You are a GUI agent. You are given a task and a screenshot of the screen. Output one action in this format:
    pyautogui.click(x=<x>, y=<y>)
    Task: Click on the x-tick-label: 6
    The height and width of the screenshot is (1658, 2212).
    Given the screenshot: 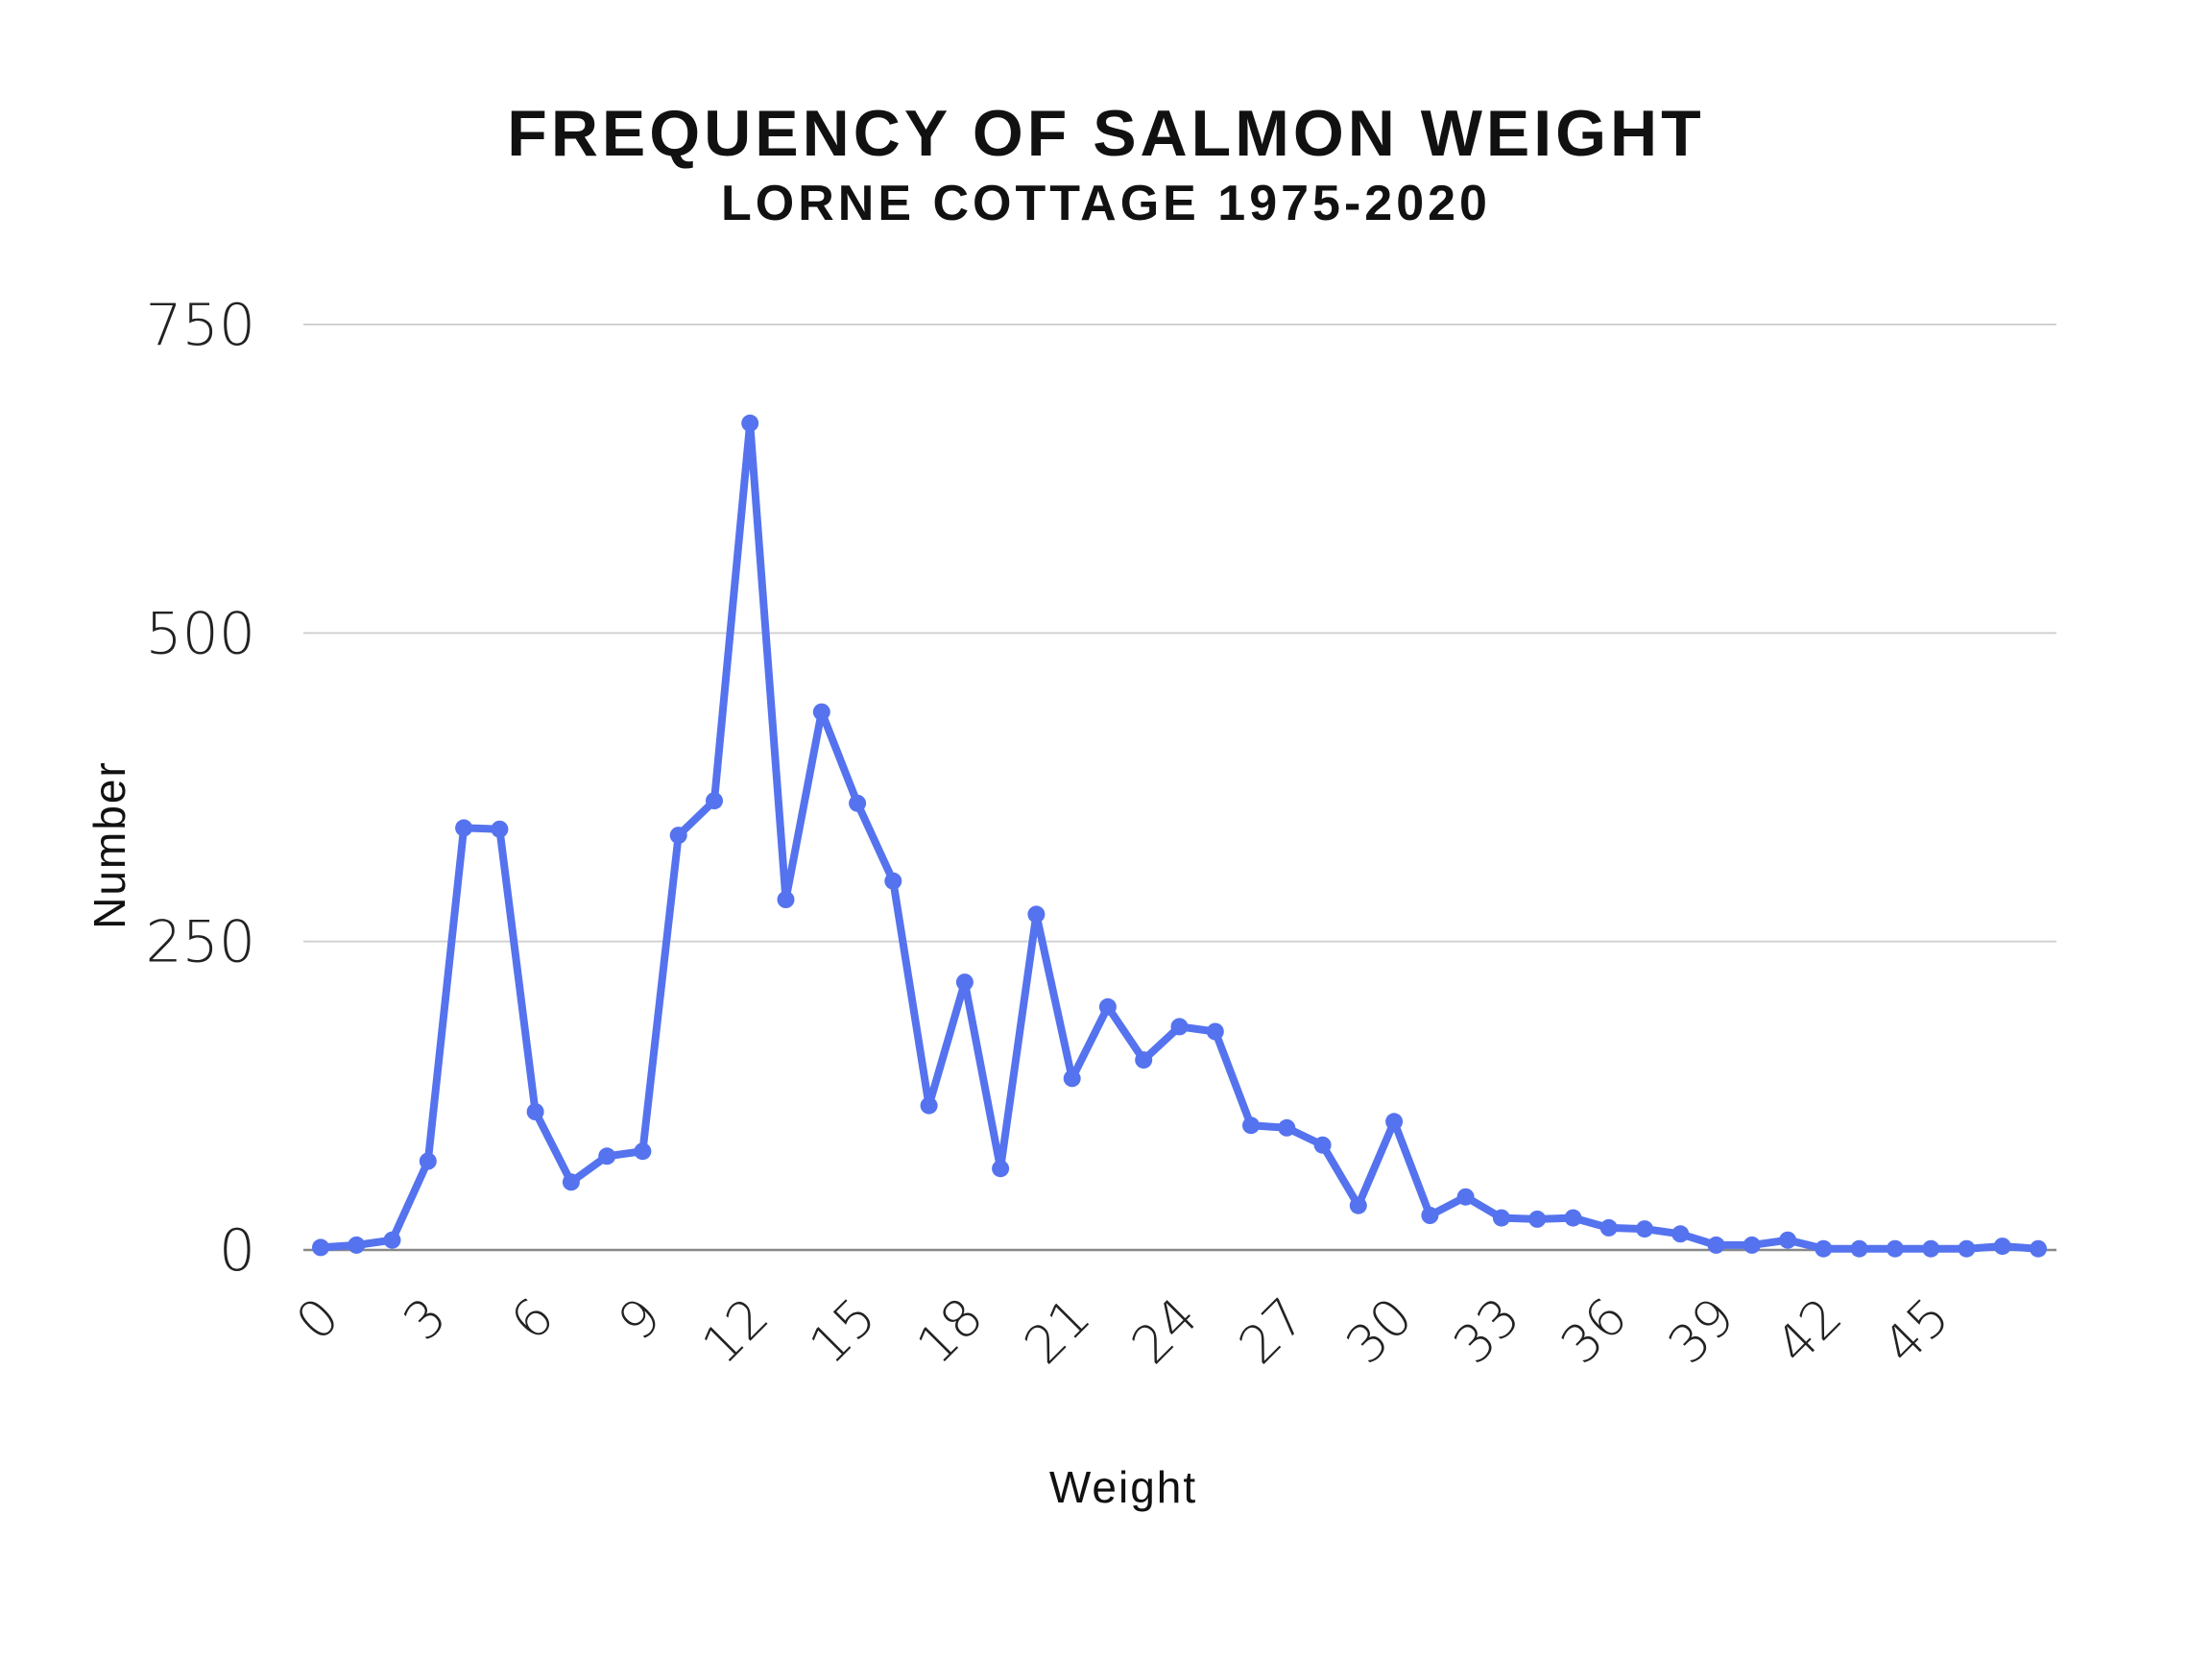 What is the action you would take?
    pyautogui.click(x=532, y=1319)
    